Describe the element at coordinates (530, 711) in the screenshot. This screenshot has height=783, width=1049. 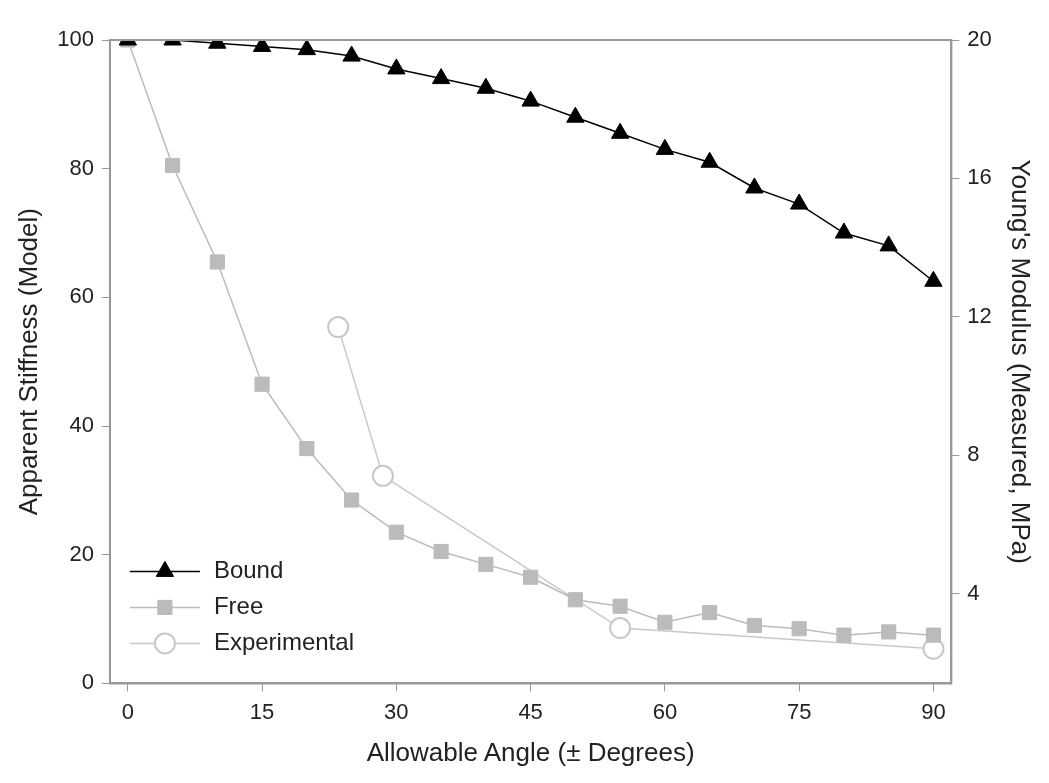
I see `x-tick-label: 45` at that location.